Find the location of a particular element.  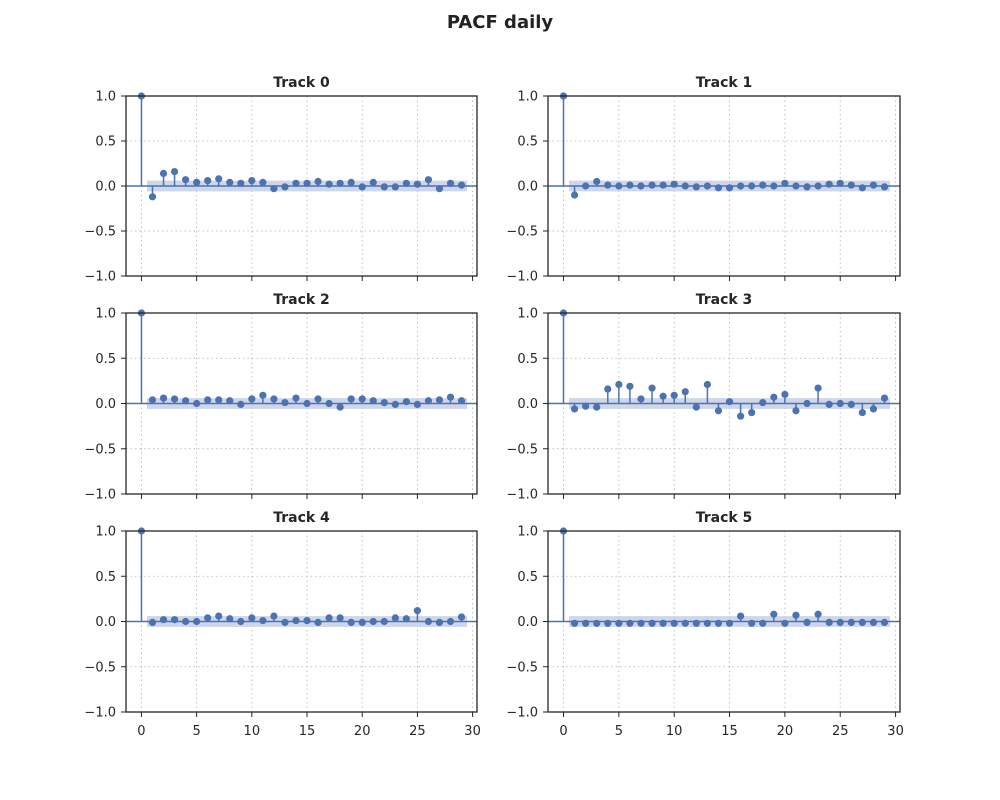

y-tick-label: 0.0 is located at coordinates (527, 404).